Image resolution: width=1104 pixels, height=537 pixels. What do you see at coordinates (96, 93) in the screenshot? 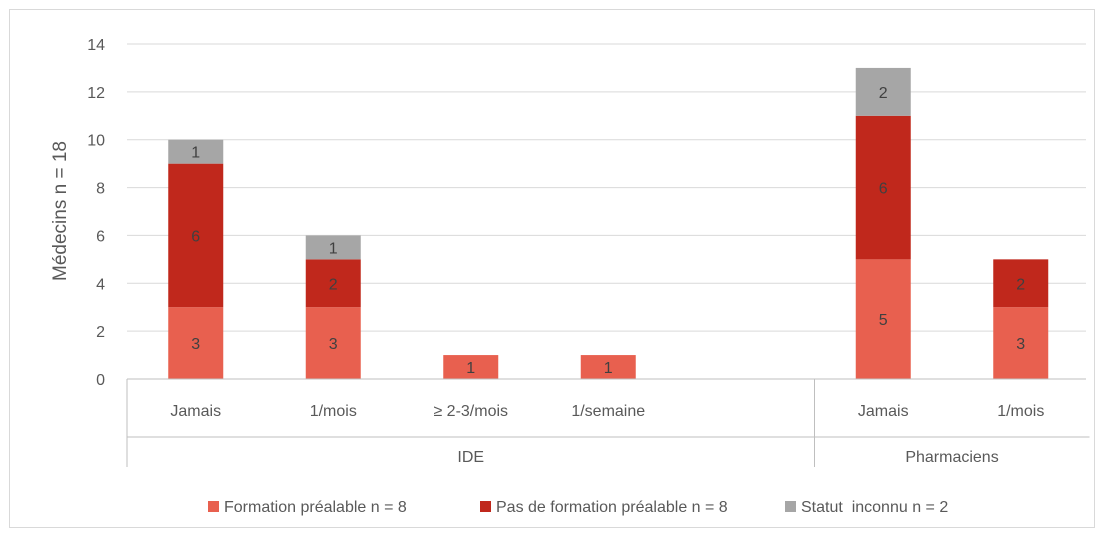
I see `y-tick-label: 12` at bounding box center [96, 93].